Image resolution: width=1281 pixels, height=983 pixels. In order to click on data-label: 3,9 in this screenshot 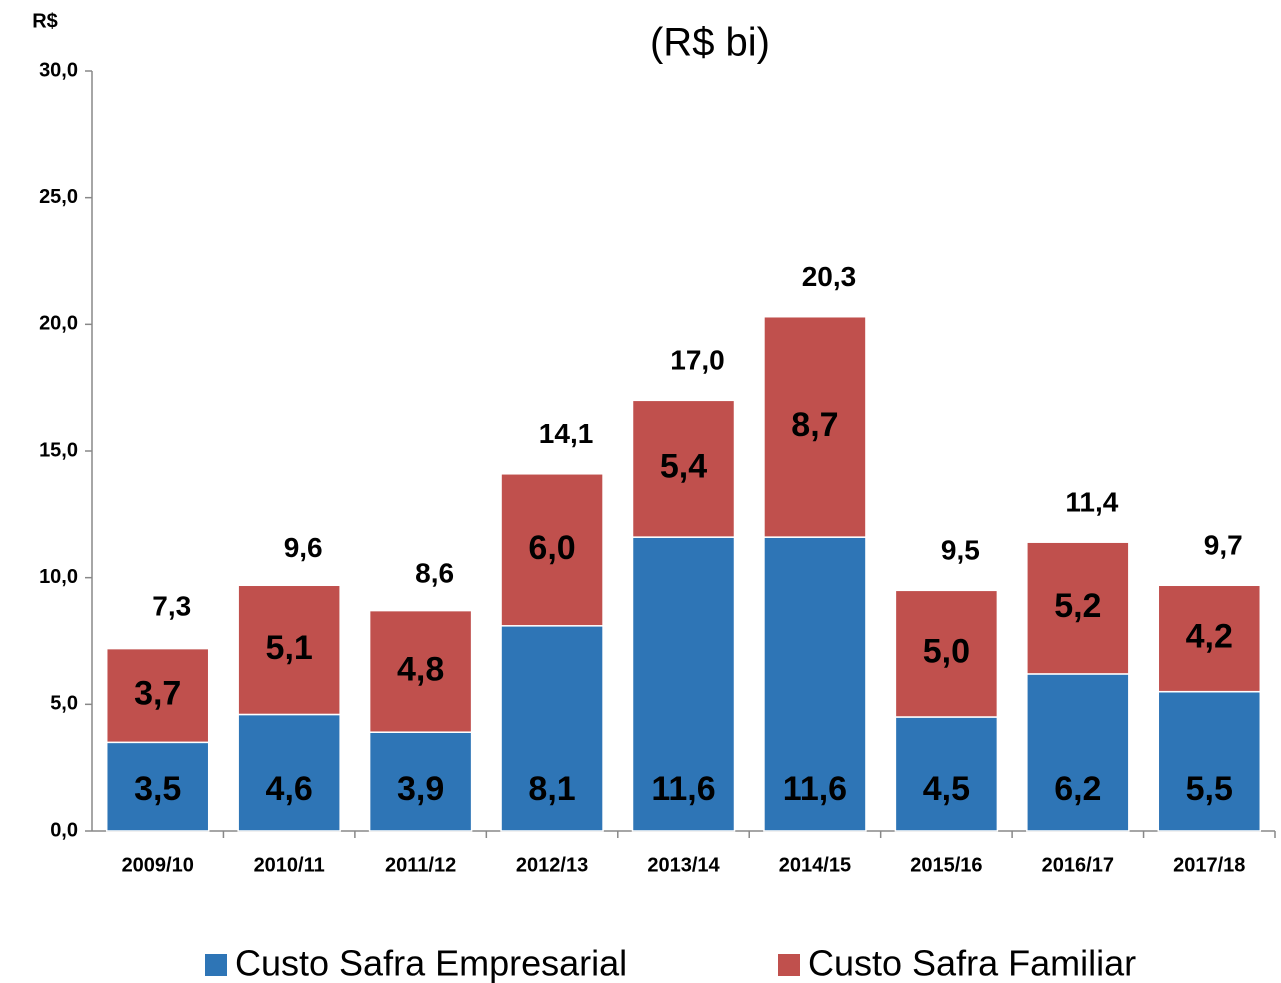, I will do `click(420, 789)`.